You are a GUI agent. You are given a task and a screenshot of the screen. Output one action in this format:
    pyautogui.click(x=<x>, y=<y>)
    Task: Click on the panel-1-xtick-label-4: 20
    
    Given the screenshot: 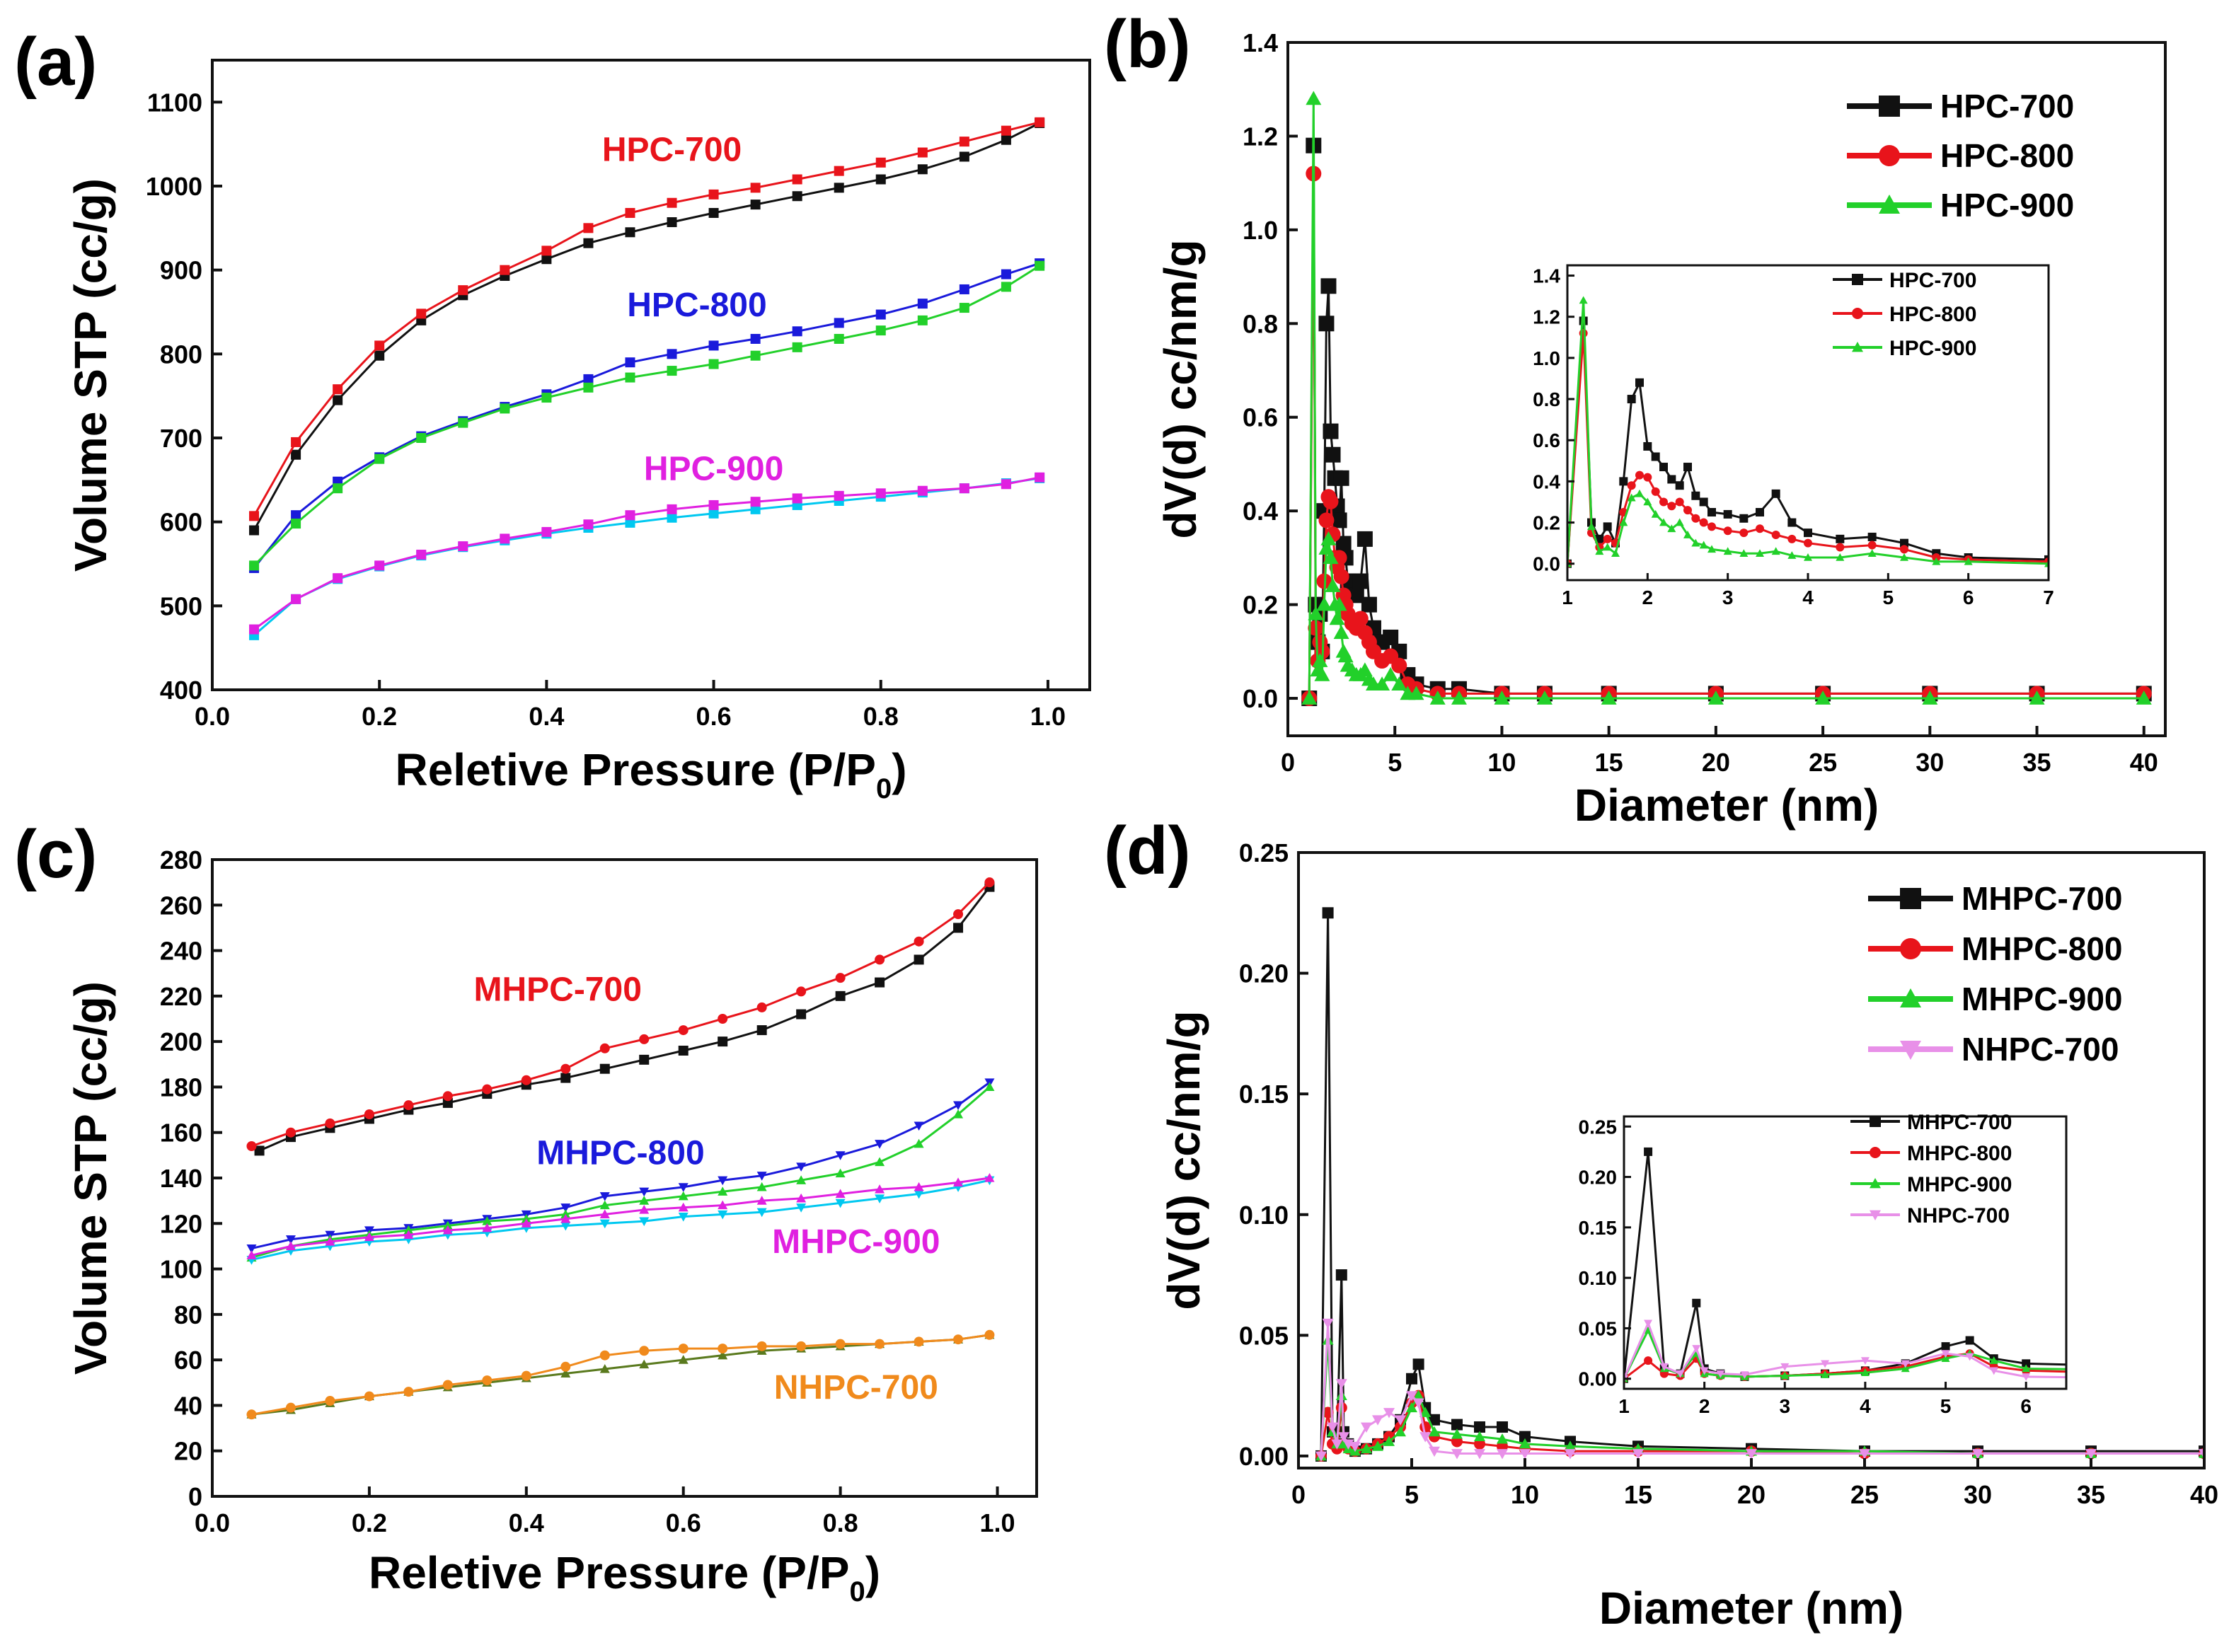 What is the action you would take?
    pyautogui.click(x=1716, y=763)
    